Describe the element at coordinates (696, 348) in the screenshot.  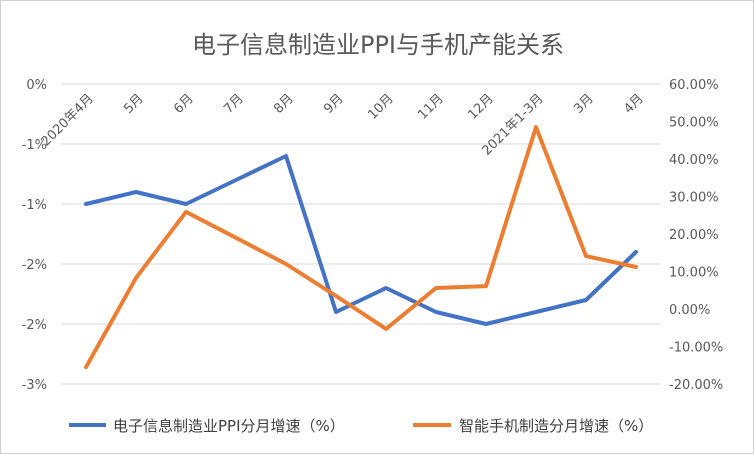
I see `right-tick-label: -10.00%` at that location.